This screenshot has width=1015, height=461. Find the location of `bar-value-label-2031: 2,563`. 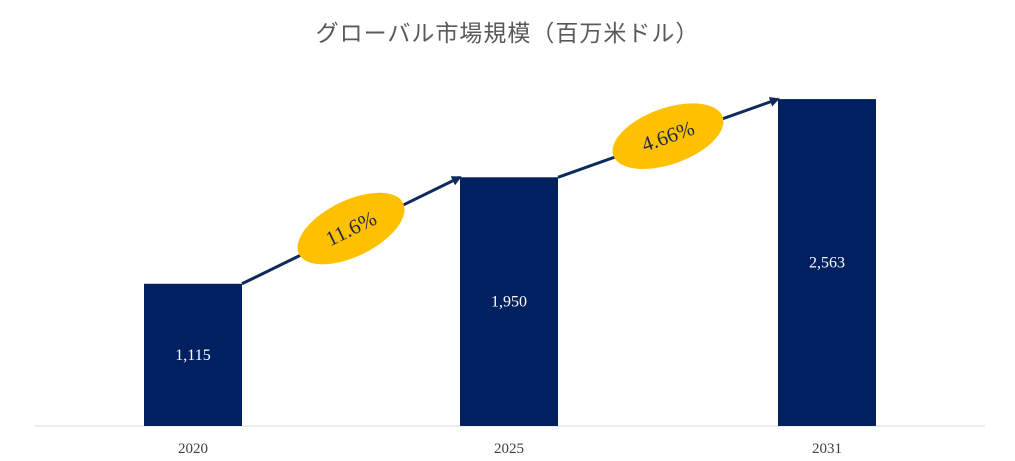

bar-value-label-2031: 2,563 is located at coordinates (827, 263).